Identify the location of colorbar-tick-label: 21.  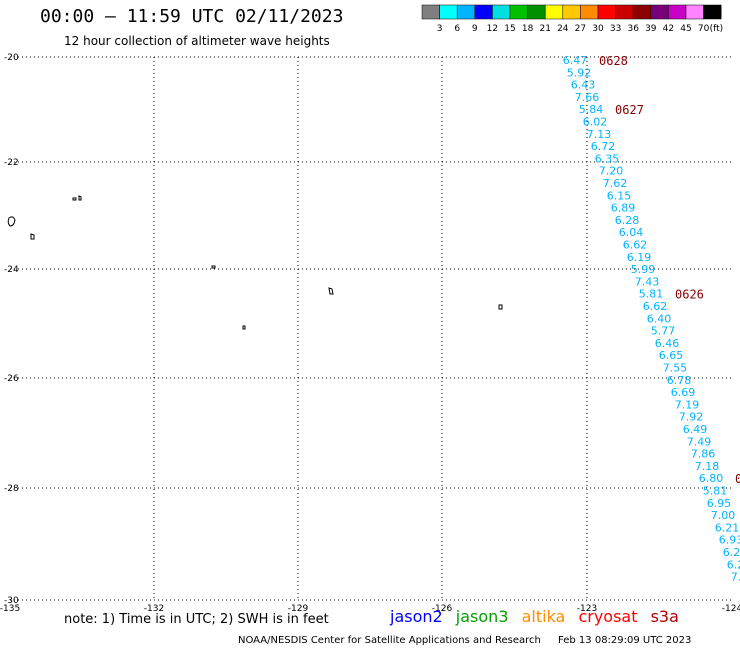
(544, 29).